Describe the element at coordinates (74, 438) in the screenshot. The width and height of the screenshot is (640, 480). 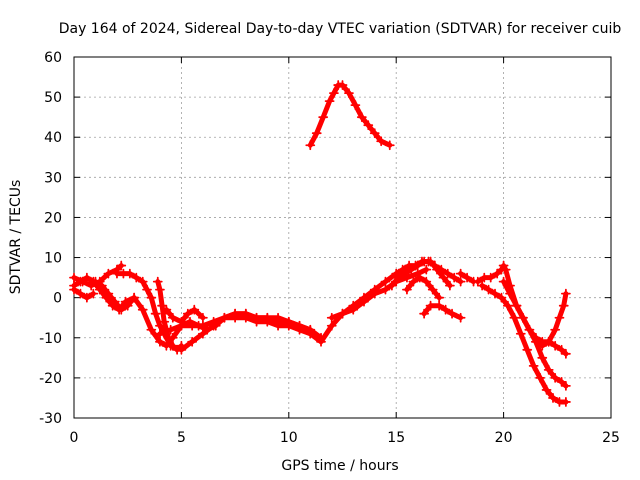
I see `x-tick-label: 0` at that location.